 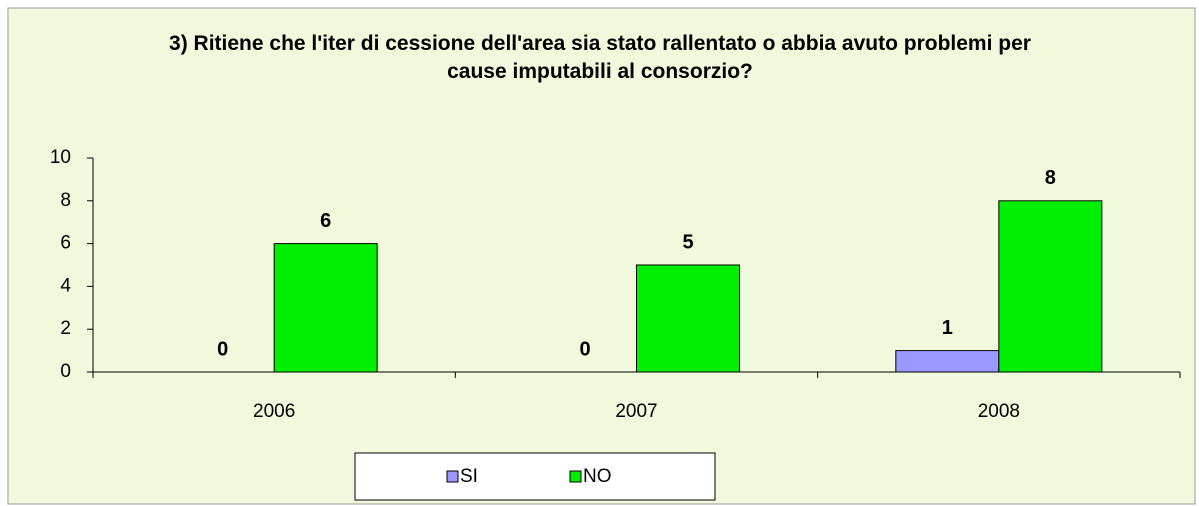 I want to click on y-tick-label: 4, so click(x=65, y=285).